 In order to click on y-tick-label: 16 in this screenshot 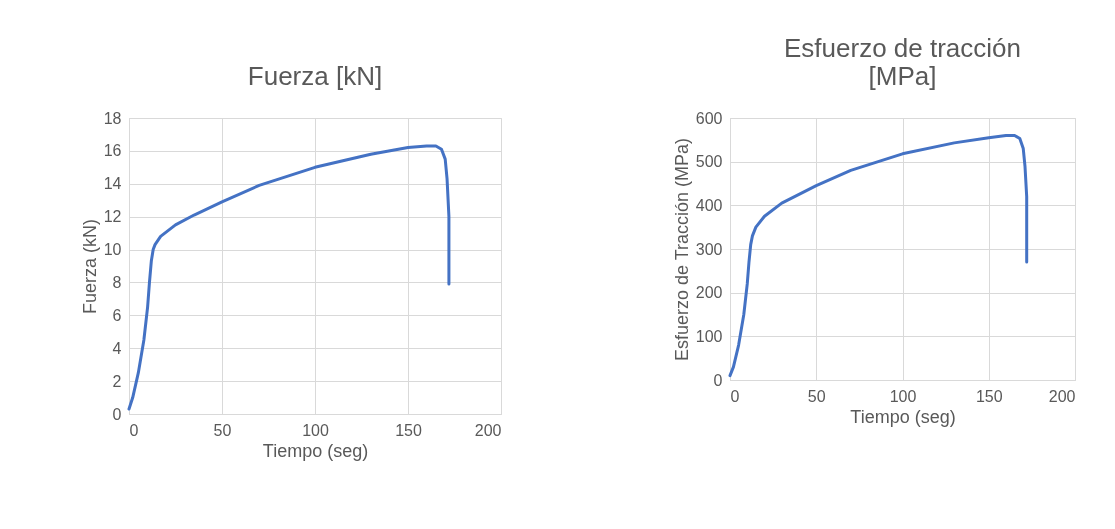, I will do `click(112, 151)`.